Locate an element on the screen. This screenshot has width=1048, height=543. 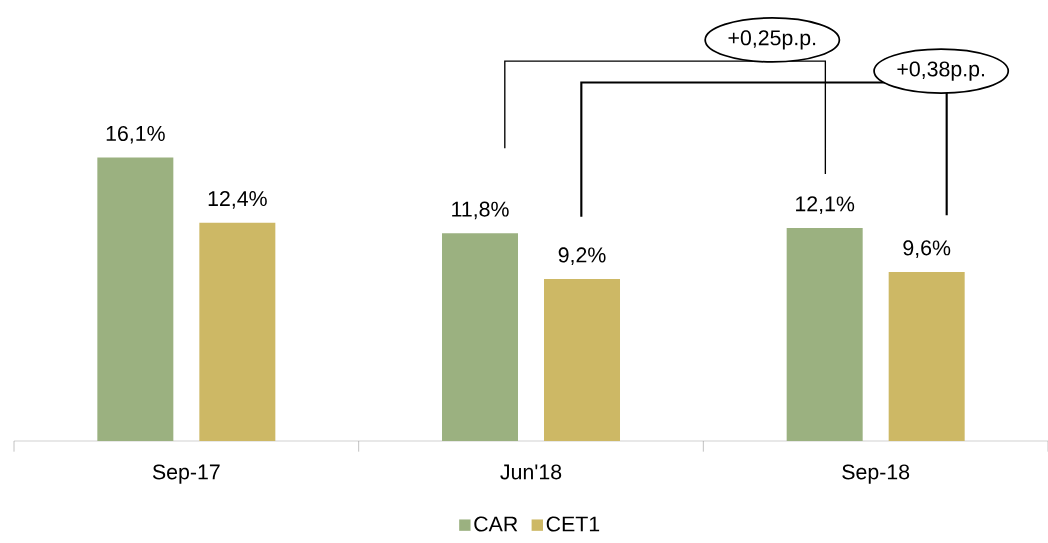
data-label: 16,1% is located at coordinates (135, 134).